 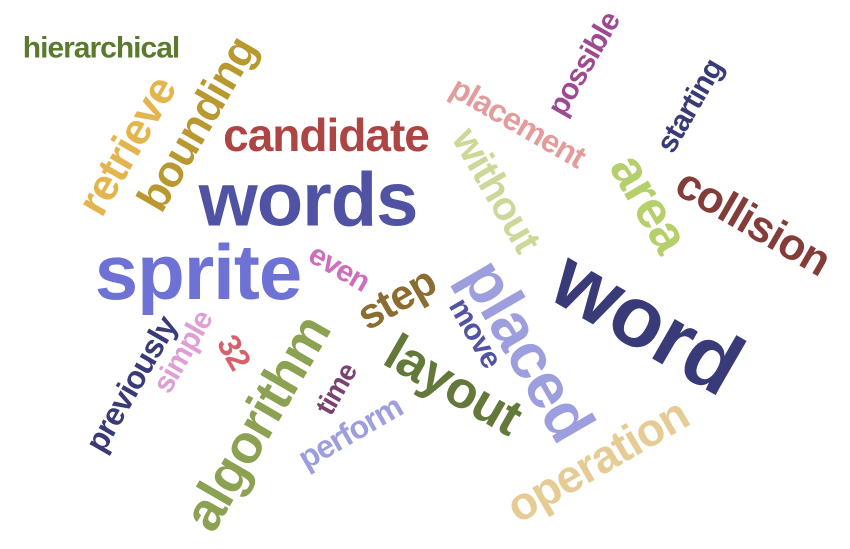 What do you see at coordinates (350, 432) in the screenshot?
I see `word-perform: perform` at bounding box center [350, 432].